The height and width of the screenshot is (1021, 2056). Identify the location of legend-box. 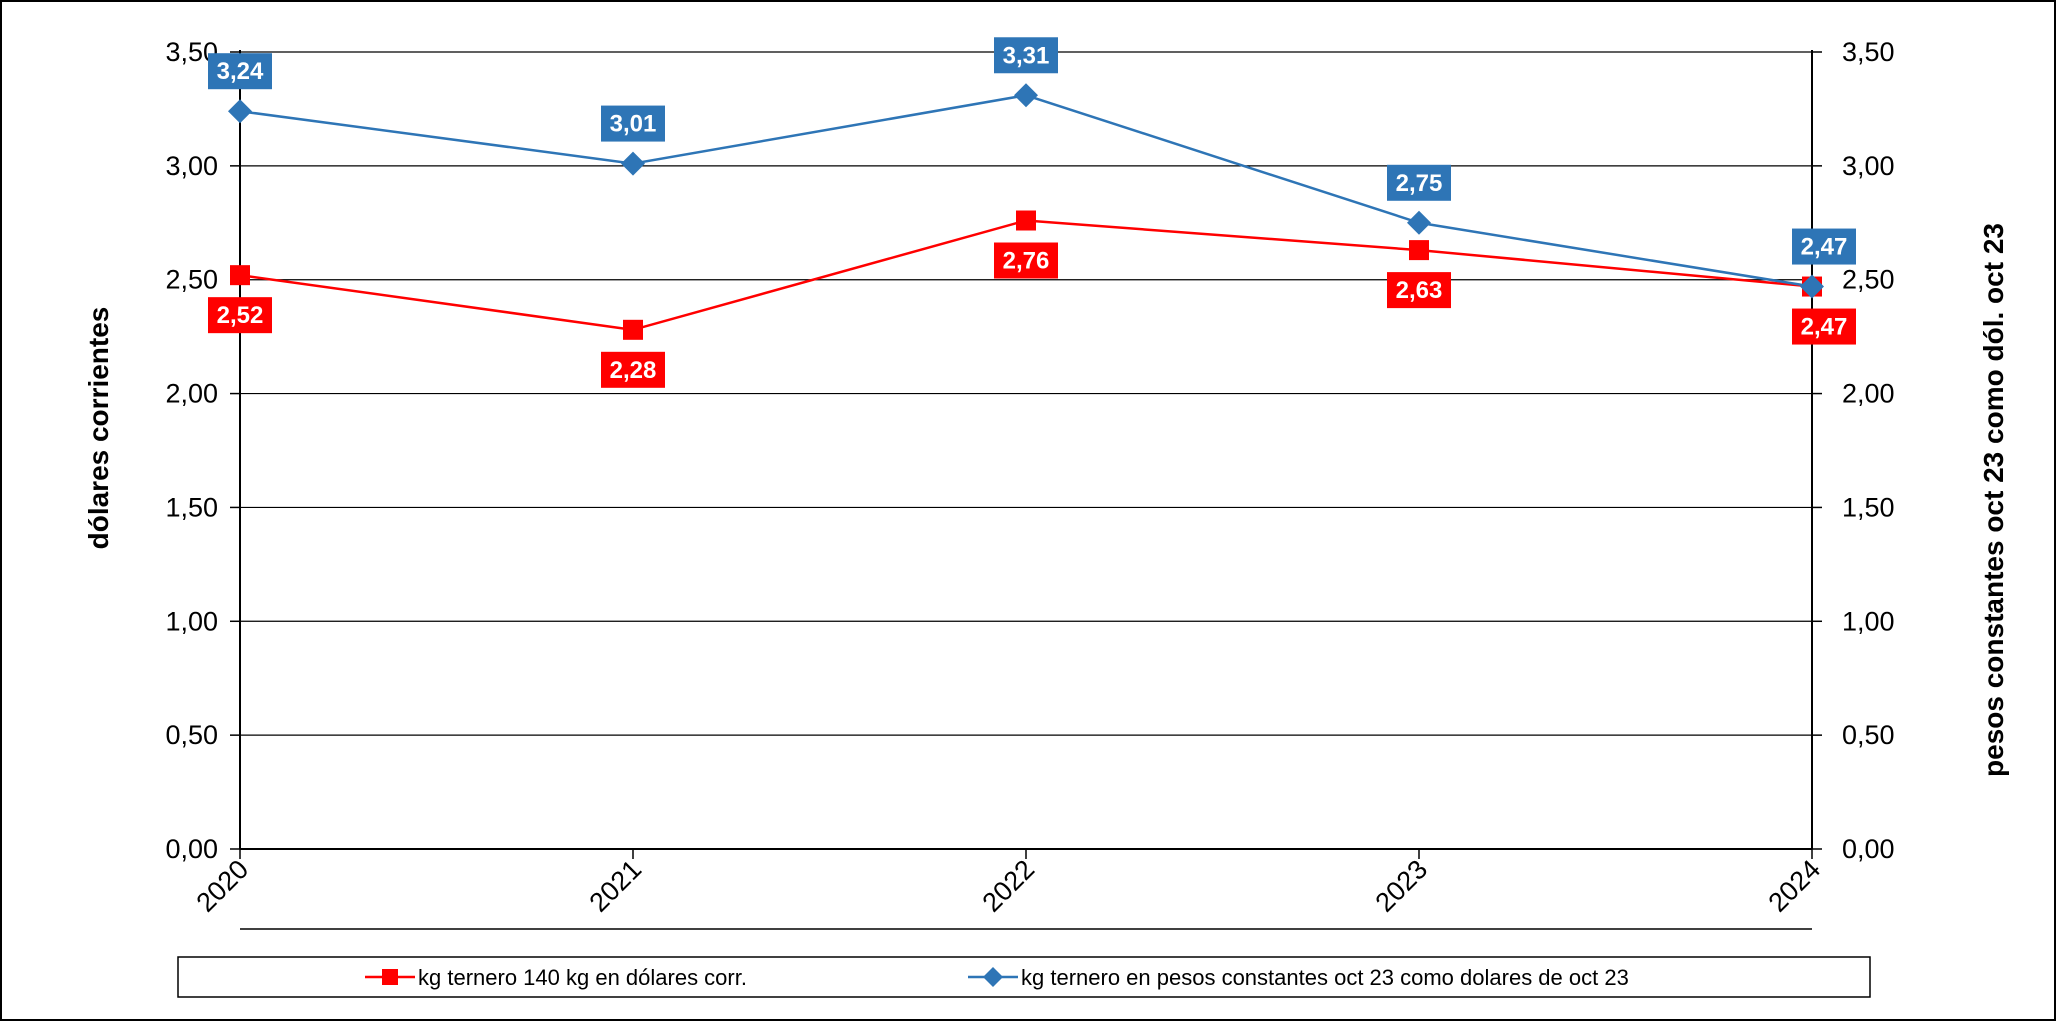
(1024, 977).